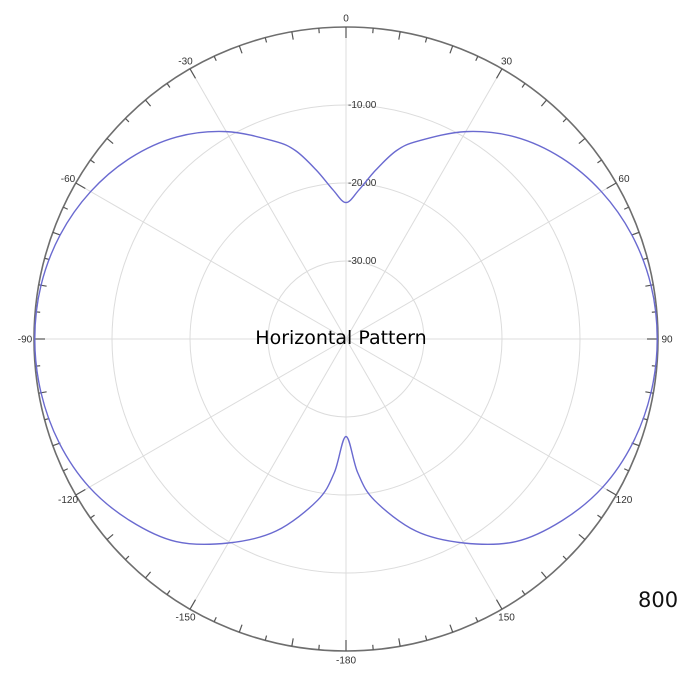 This screenshot has width=683, height=681. What do you see at coordinates (506, 617) in the screenshot?
I see `angle-tick-label: 150` at bounding box center [506, 617].